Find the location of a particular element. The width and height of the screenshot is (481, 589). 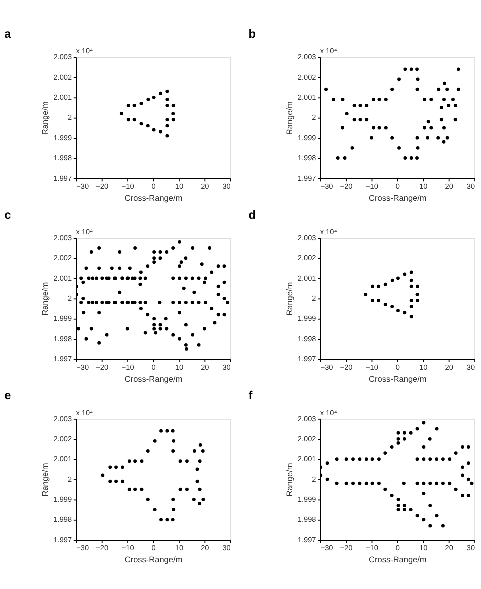

x-tick-label: 10 is located at coordinates (179, 187).